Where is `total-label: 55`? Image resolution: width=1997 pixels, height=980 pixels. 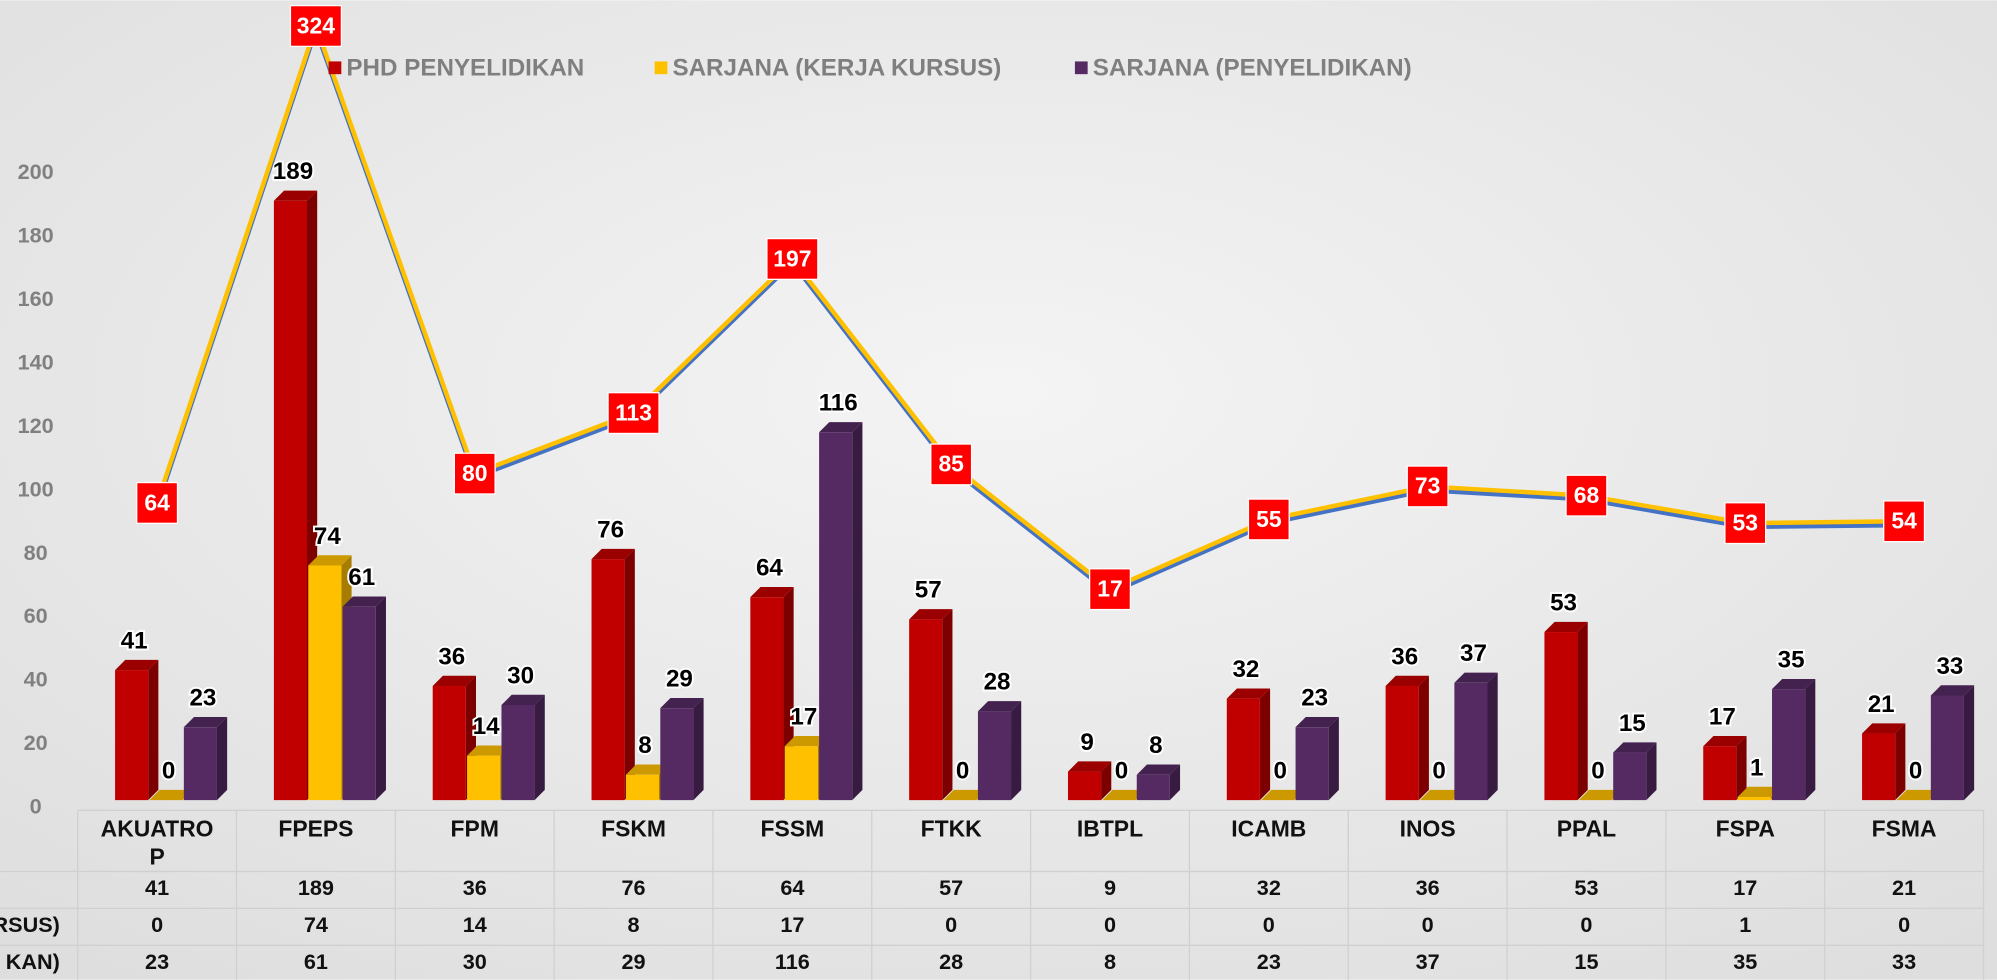
total-label: 55 is located at coordinates (1269, 519).